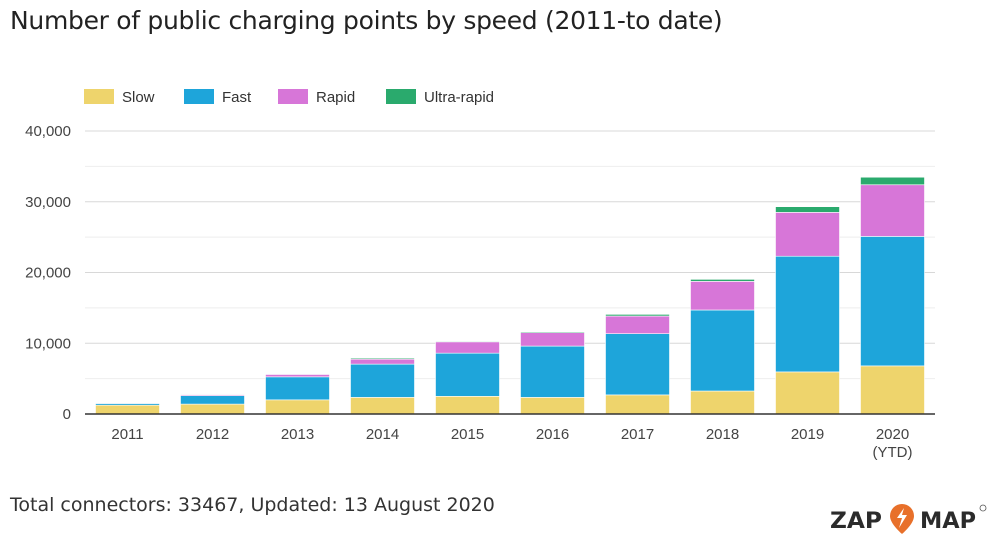 Image resolution: width=1005 pixels, height=547 pixels. I want to click on x-tick-label: 2020, so click(892, 434).